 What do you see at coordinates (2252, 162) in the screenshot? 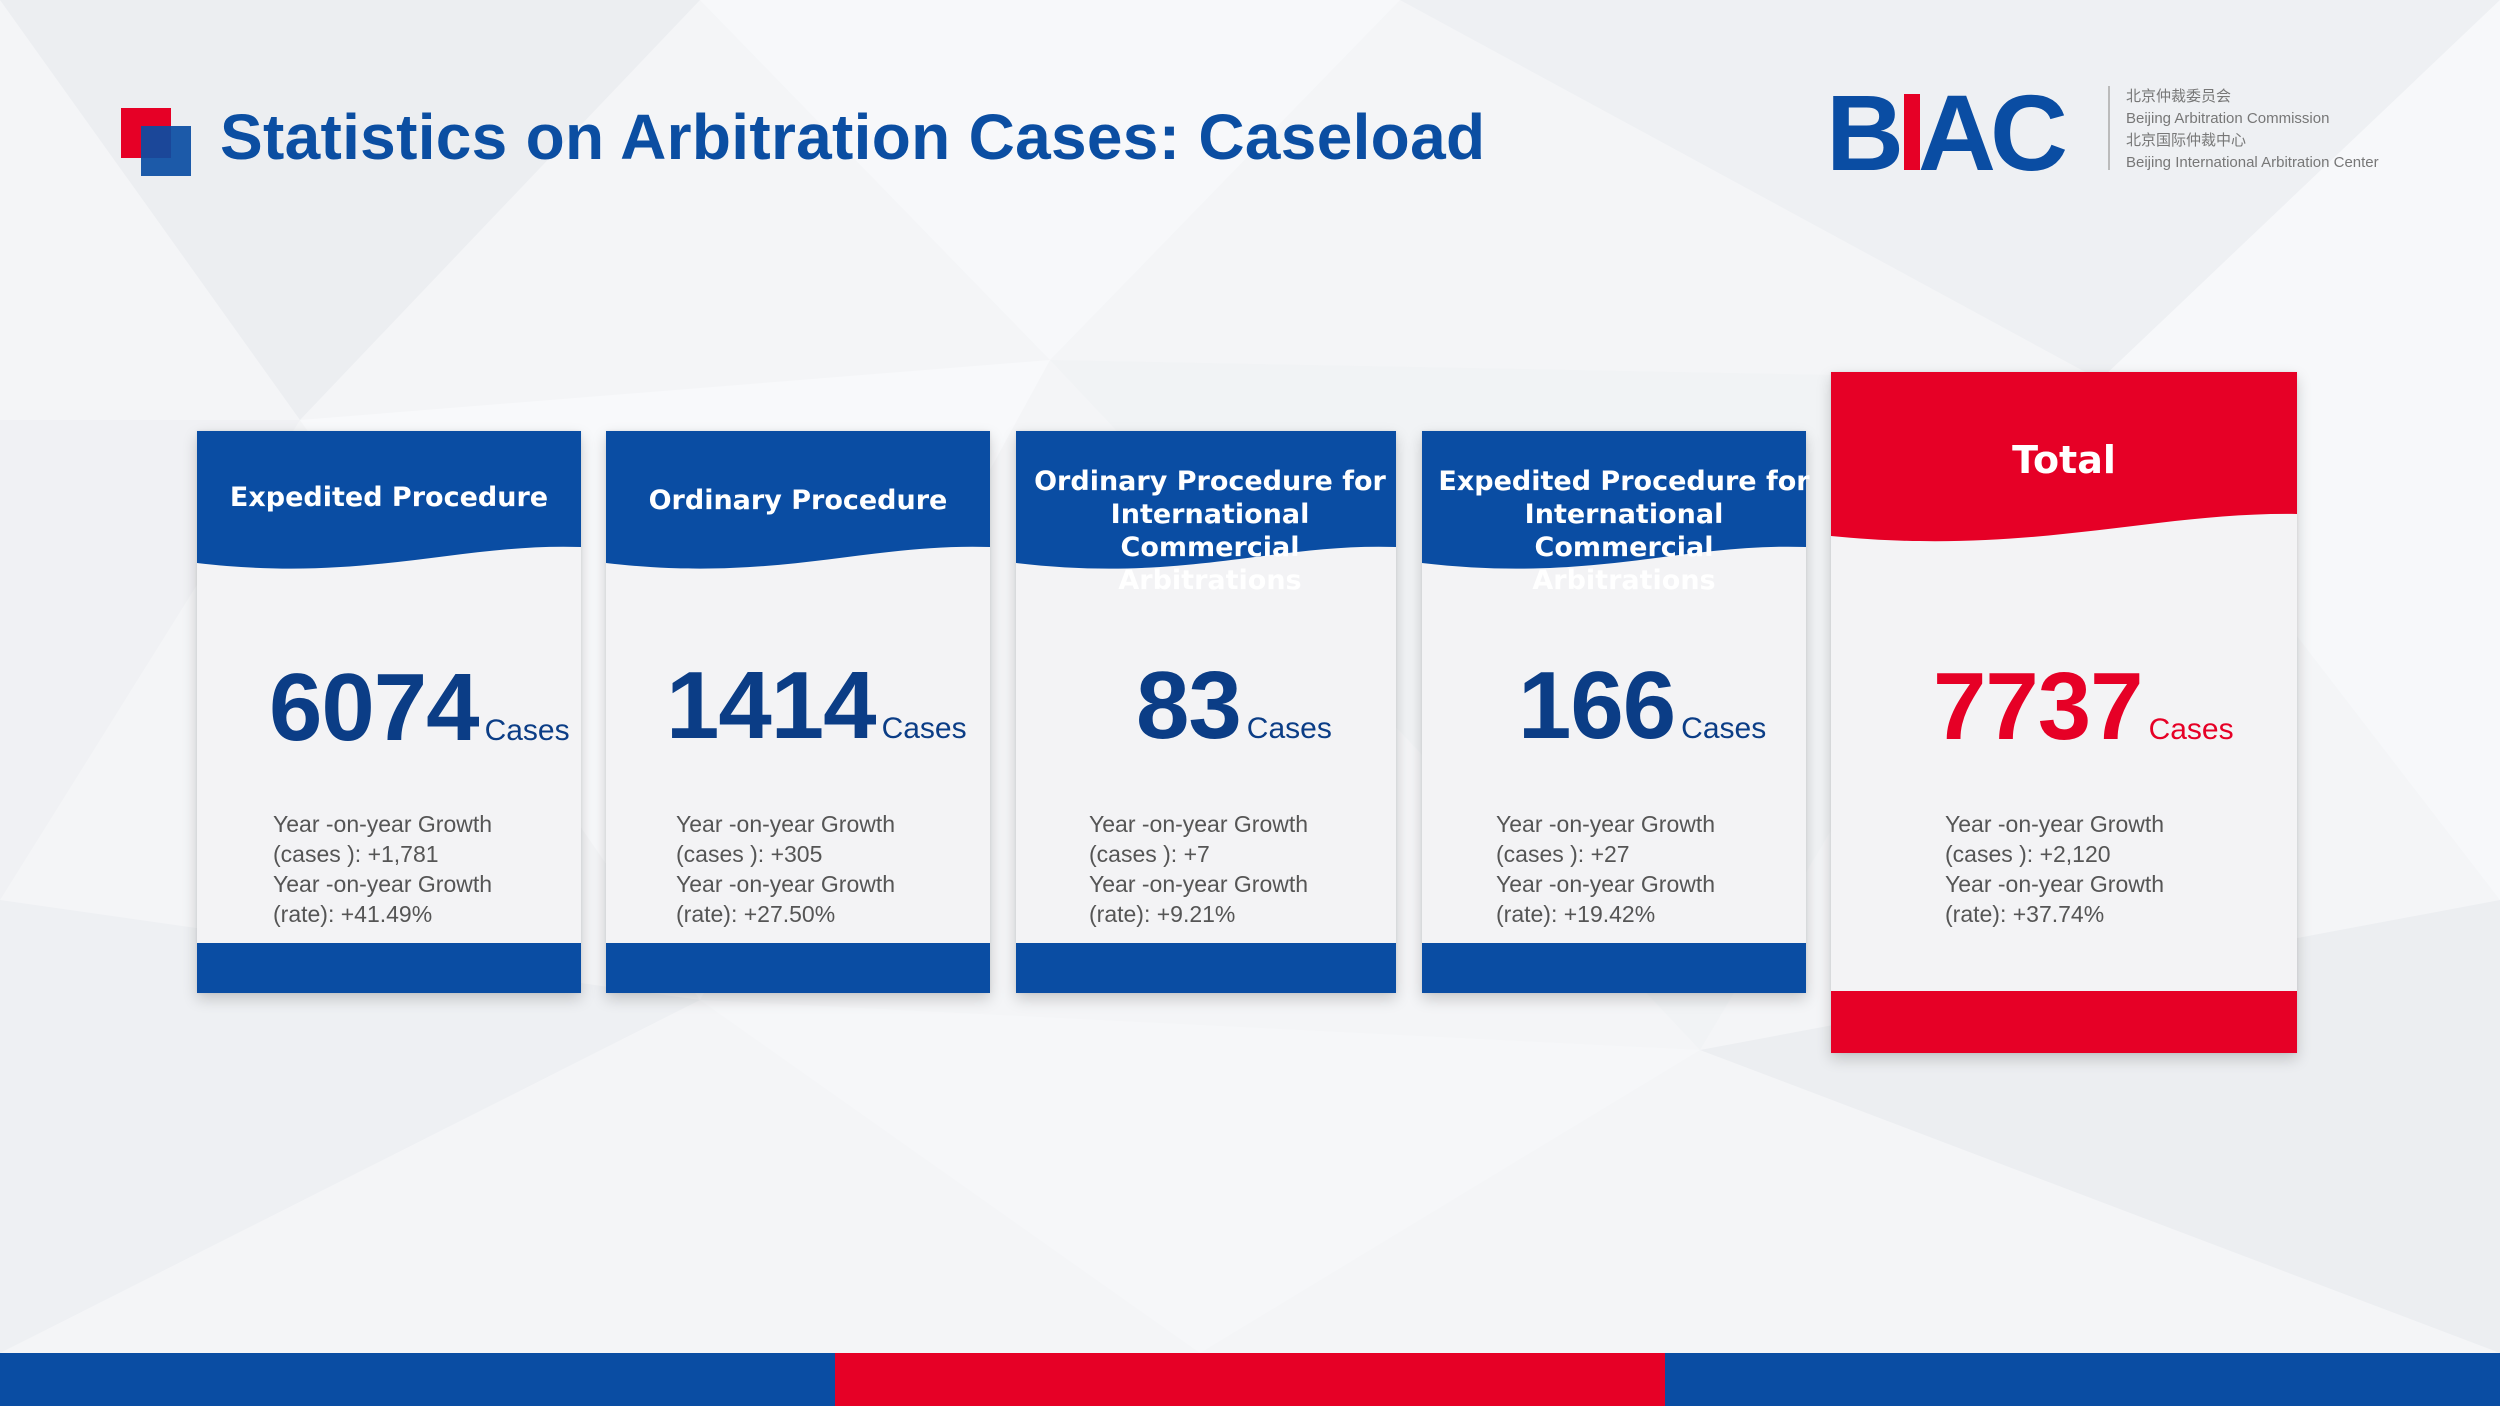
I see `logo-line2-en: Beijing International Arbitration Center` at bounding box center [2252, 162].